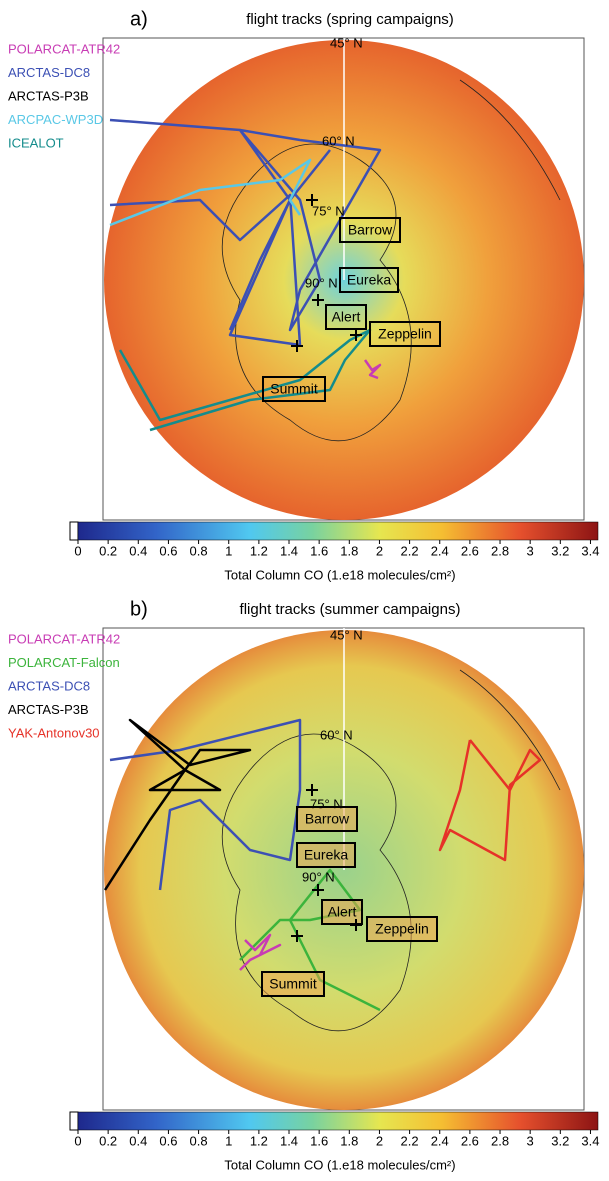 The image size is (609, 1181). Describe the element at coordinates (319, 550) in the screenshot. I see `colorbar-tick-label: 1.6` at that location.